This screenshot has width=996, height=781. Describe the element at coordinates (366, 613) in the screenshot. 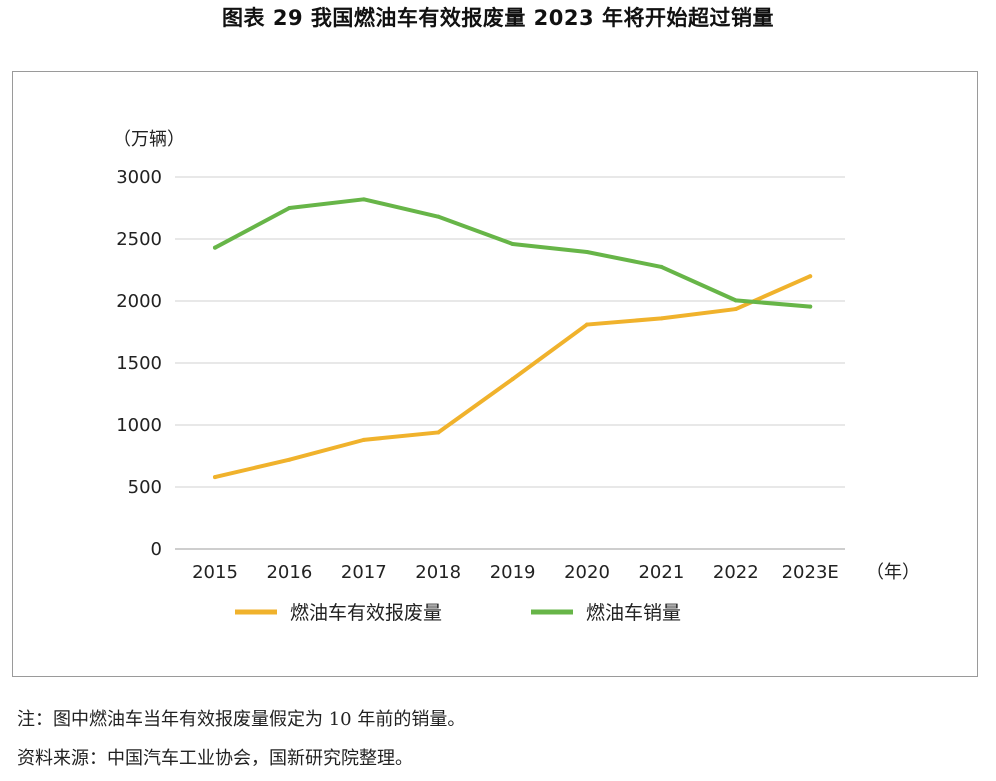

I see `legend-label-1: 燃油车有效报废量` at that location.